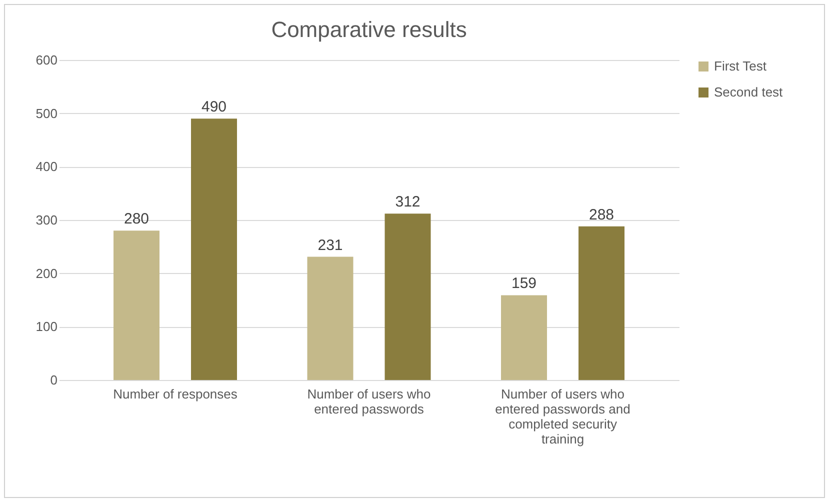 The image size is (831, 504). Describe the element at coordinates (47, 220) in the screenshot. I see `y-tick-label: 300` at that location.